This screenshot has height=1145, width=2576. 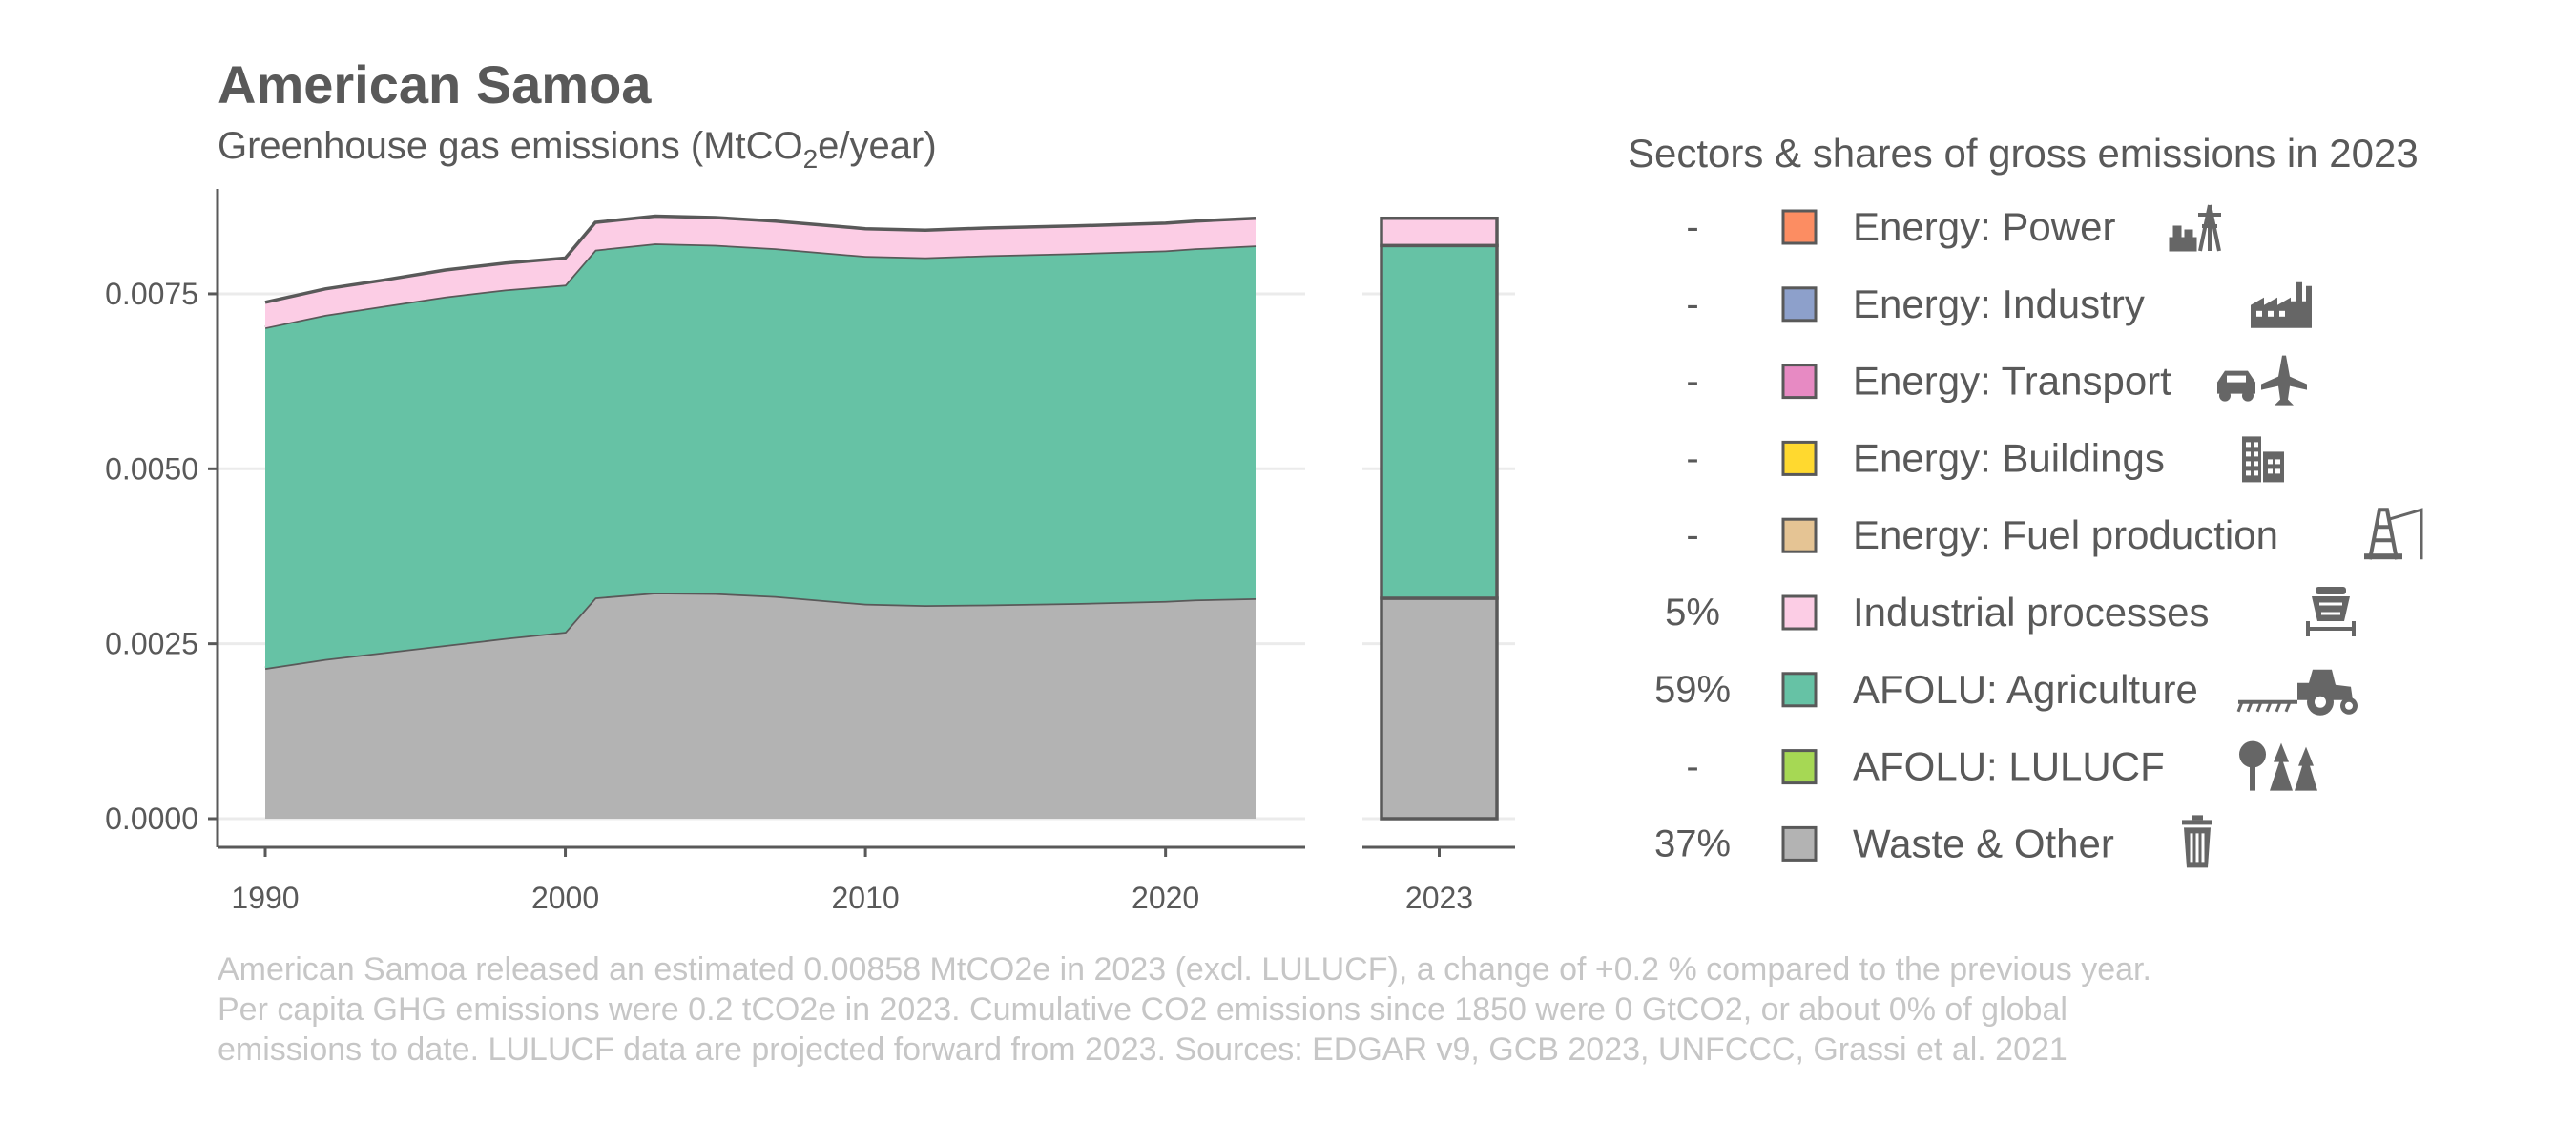 What do you see at coordinates (265, 898) in the screenshot?
I see `x-tick-label: 1990` at bounding box center [265, 898].